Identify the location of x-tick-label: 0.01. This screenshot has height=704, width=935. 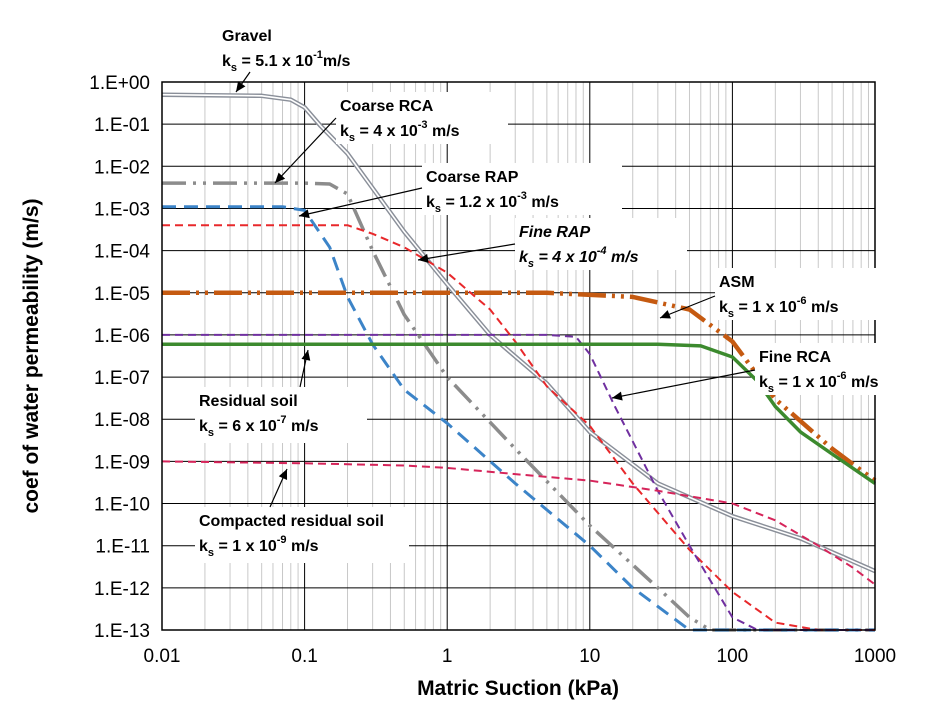
(162, 656).